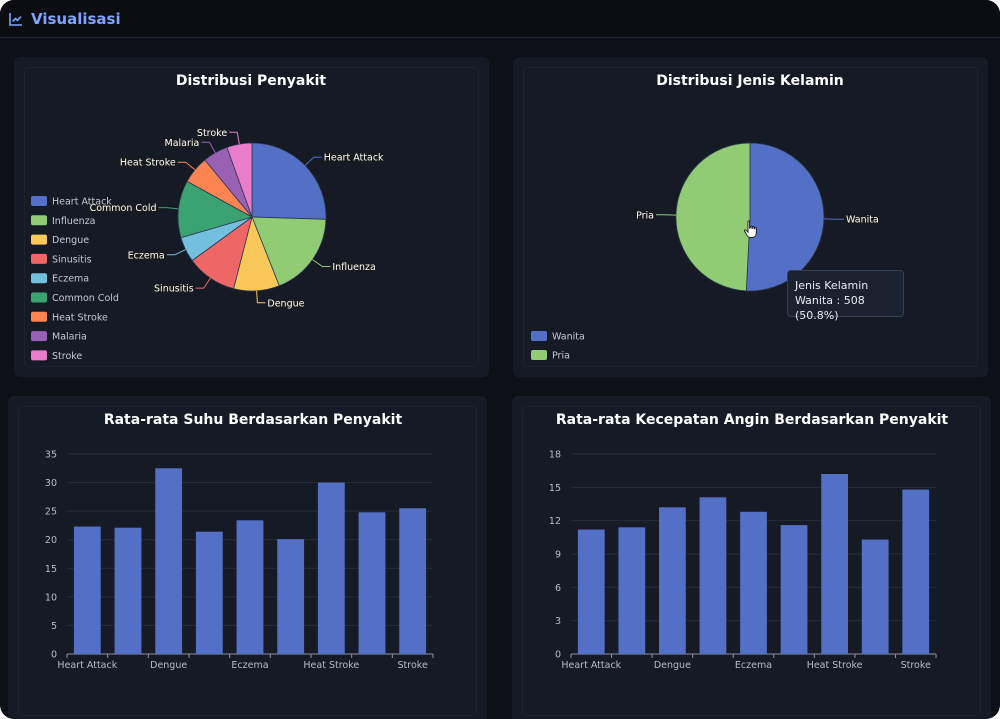 This screenshot has width=1000, height=719. What do you see at coordinates (539, 336) in the screenshot?
I see `legend-swatch-wanita` at bounding box center [539, 336].